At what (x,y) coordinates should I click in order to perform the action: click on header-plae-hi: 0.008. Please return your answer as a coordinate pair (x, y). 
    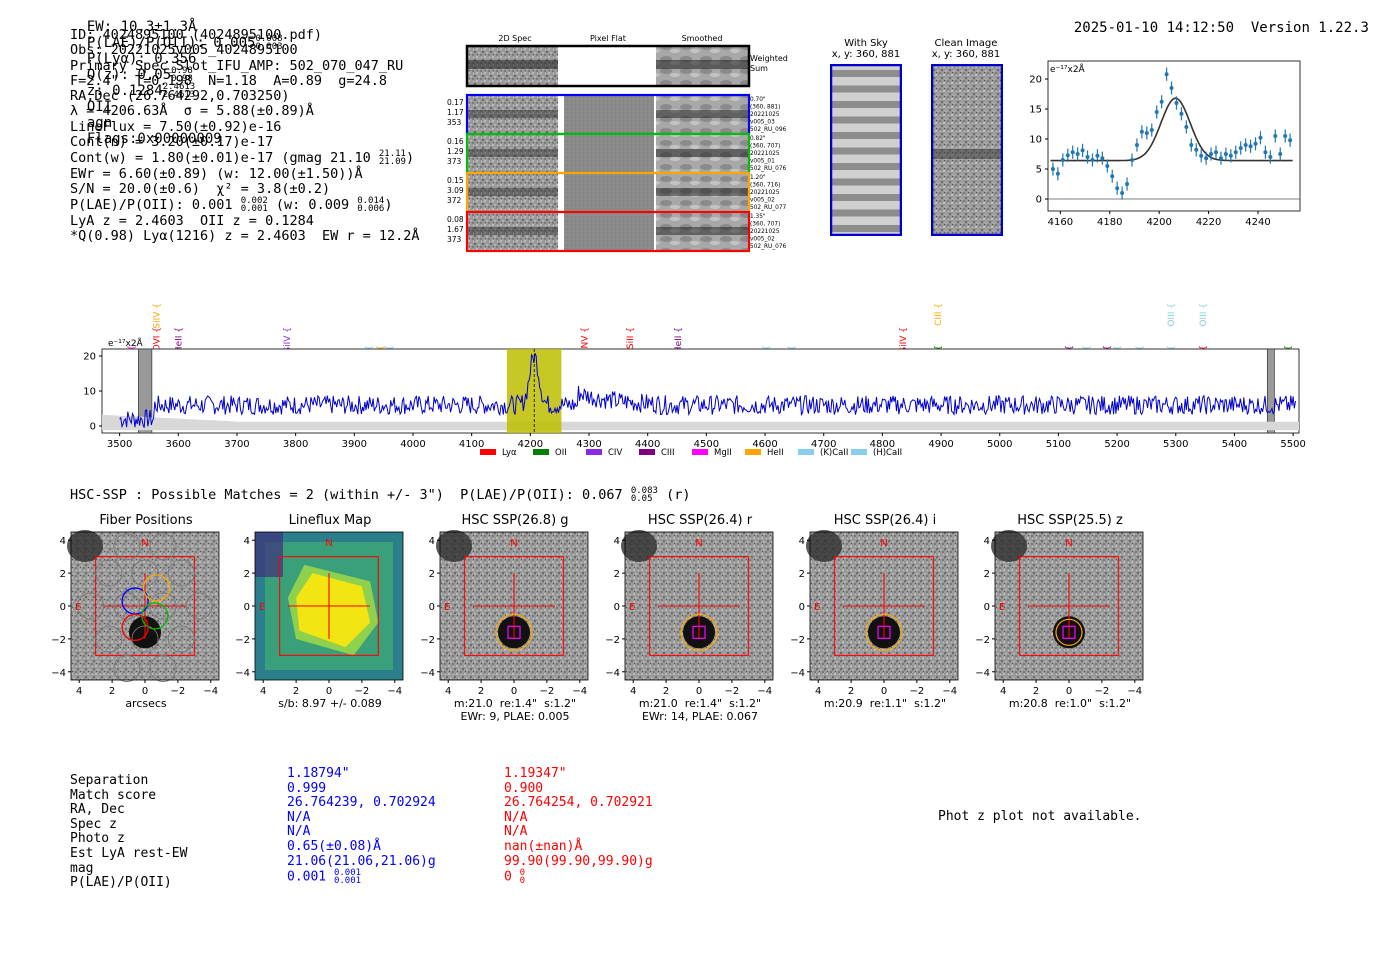
    Looking at the image, I should click on (269, 39).